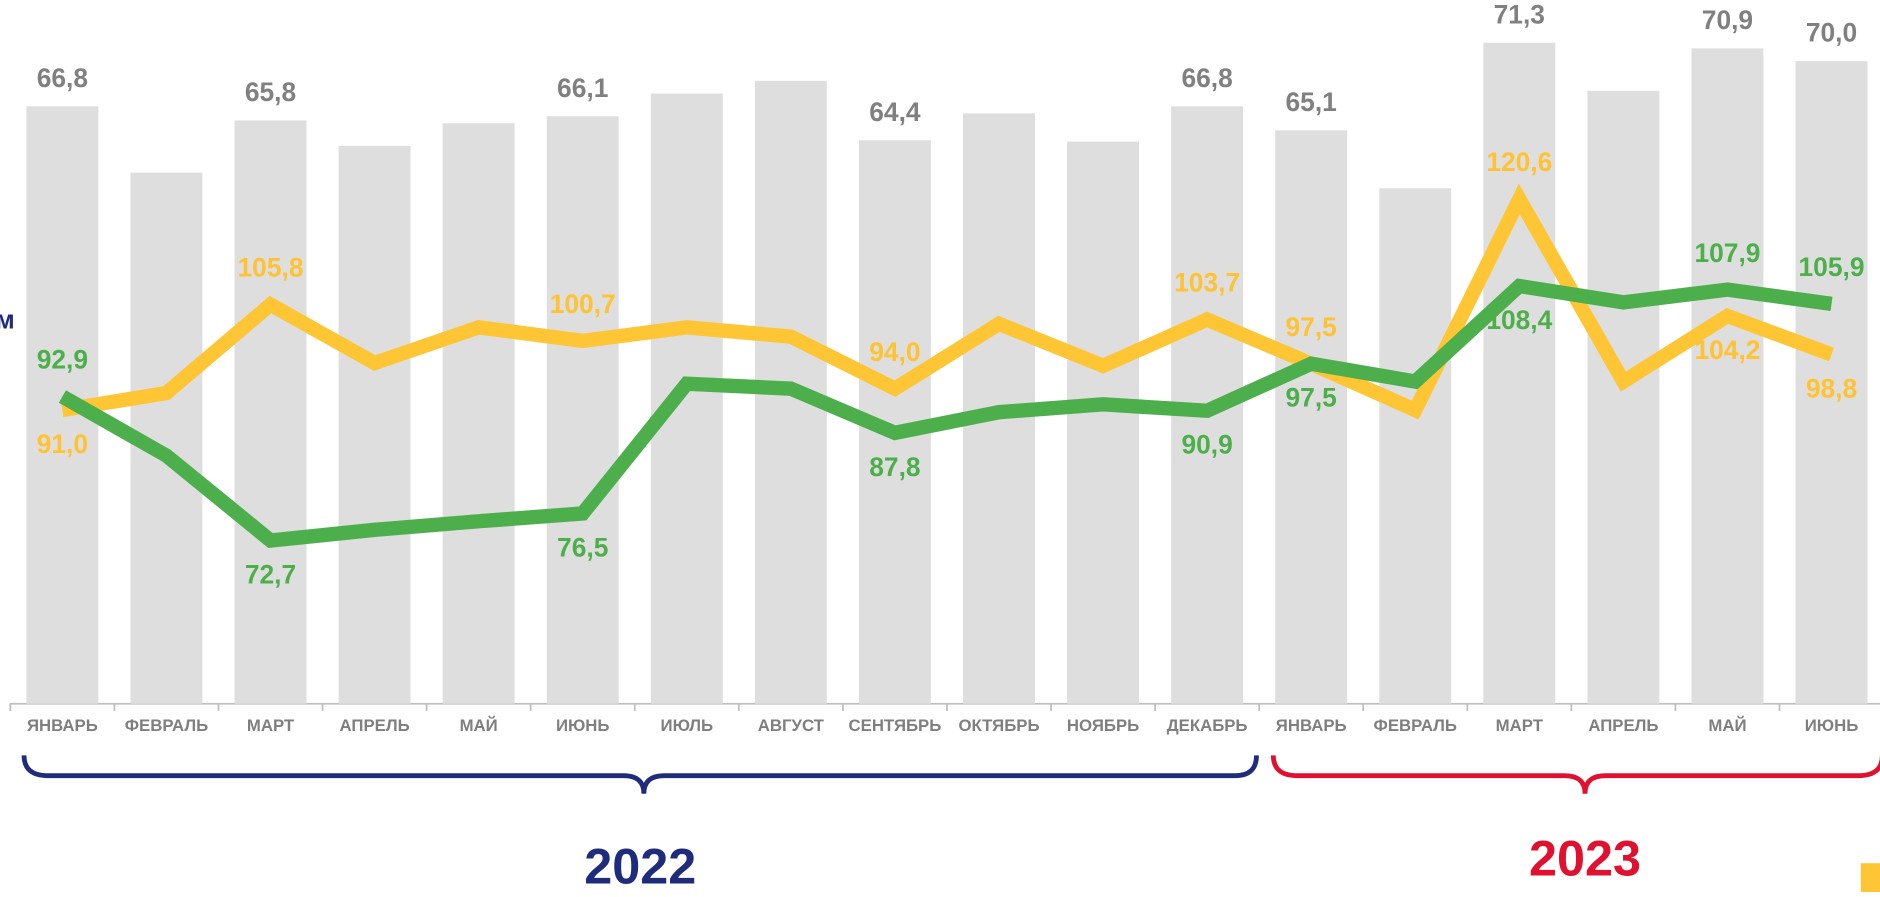  I want to click on group-label: 2023, so click(1585, 857).